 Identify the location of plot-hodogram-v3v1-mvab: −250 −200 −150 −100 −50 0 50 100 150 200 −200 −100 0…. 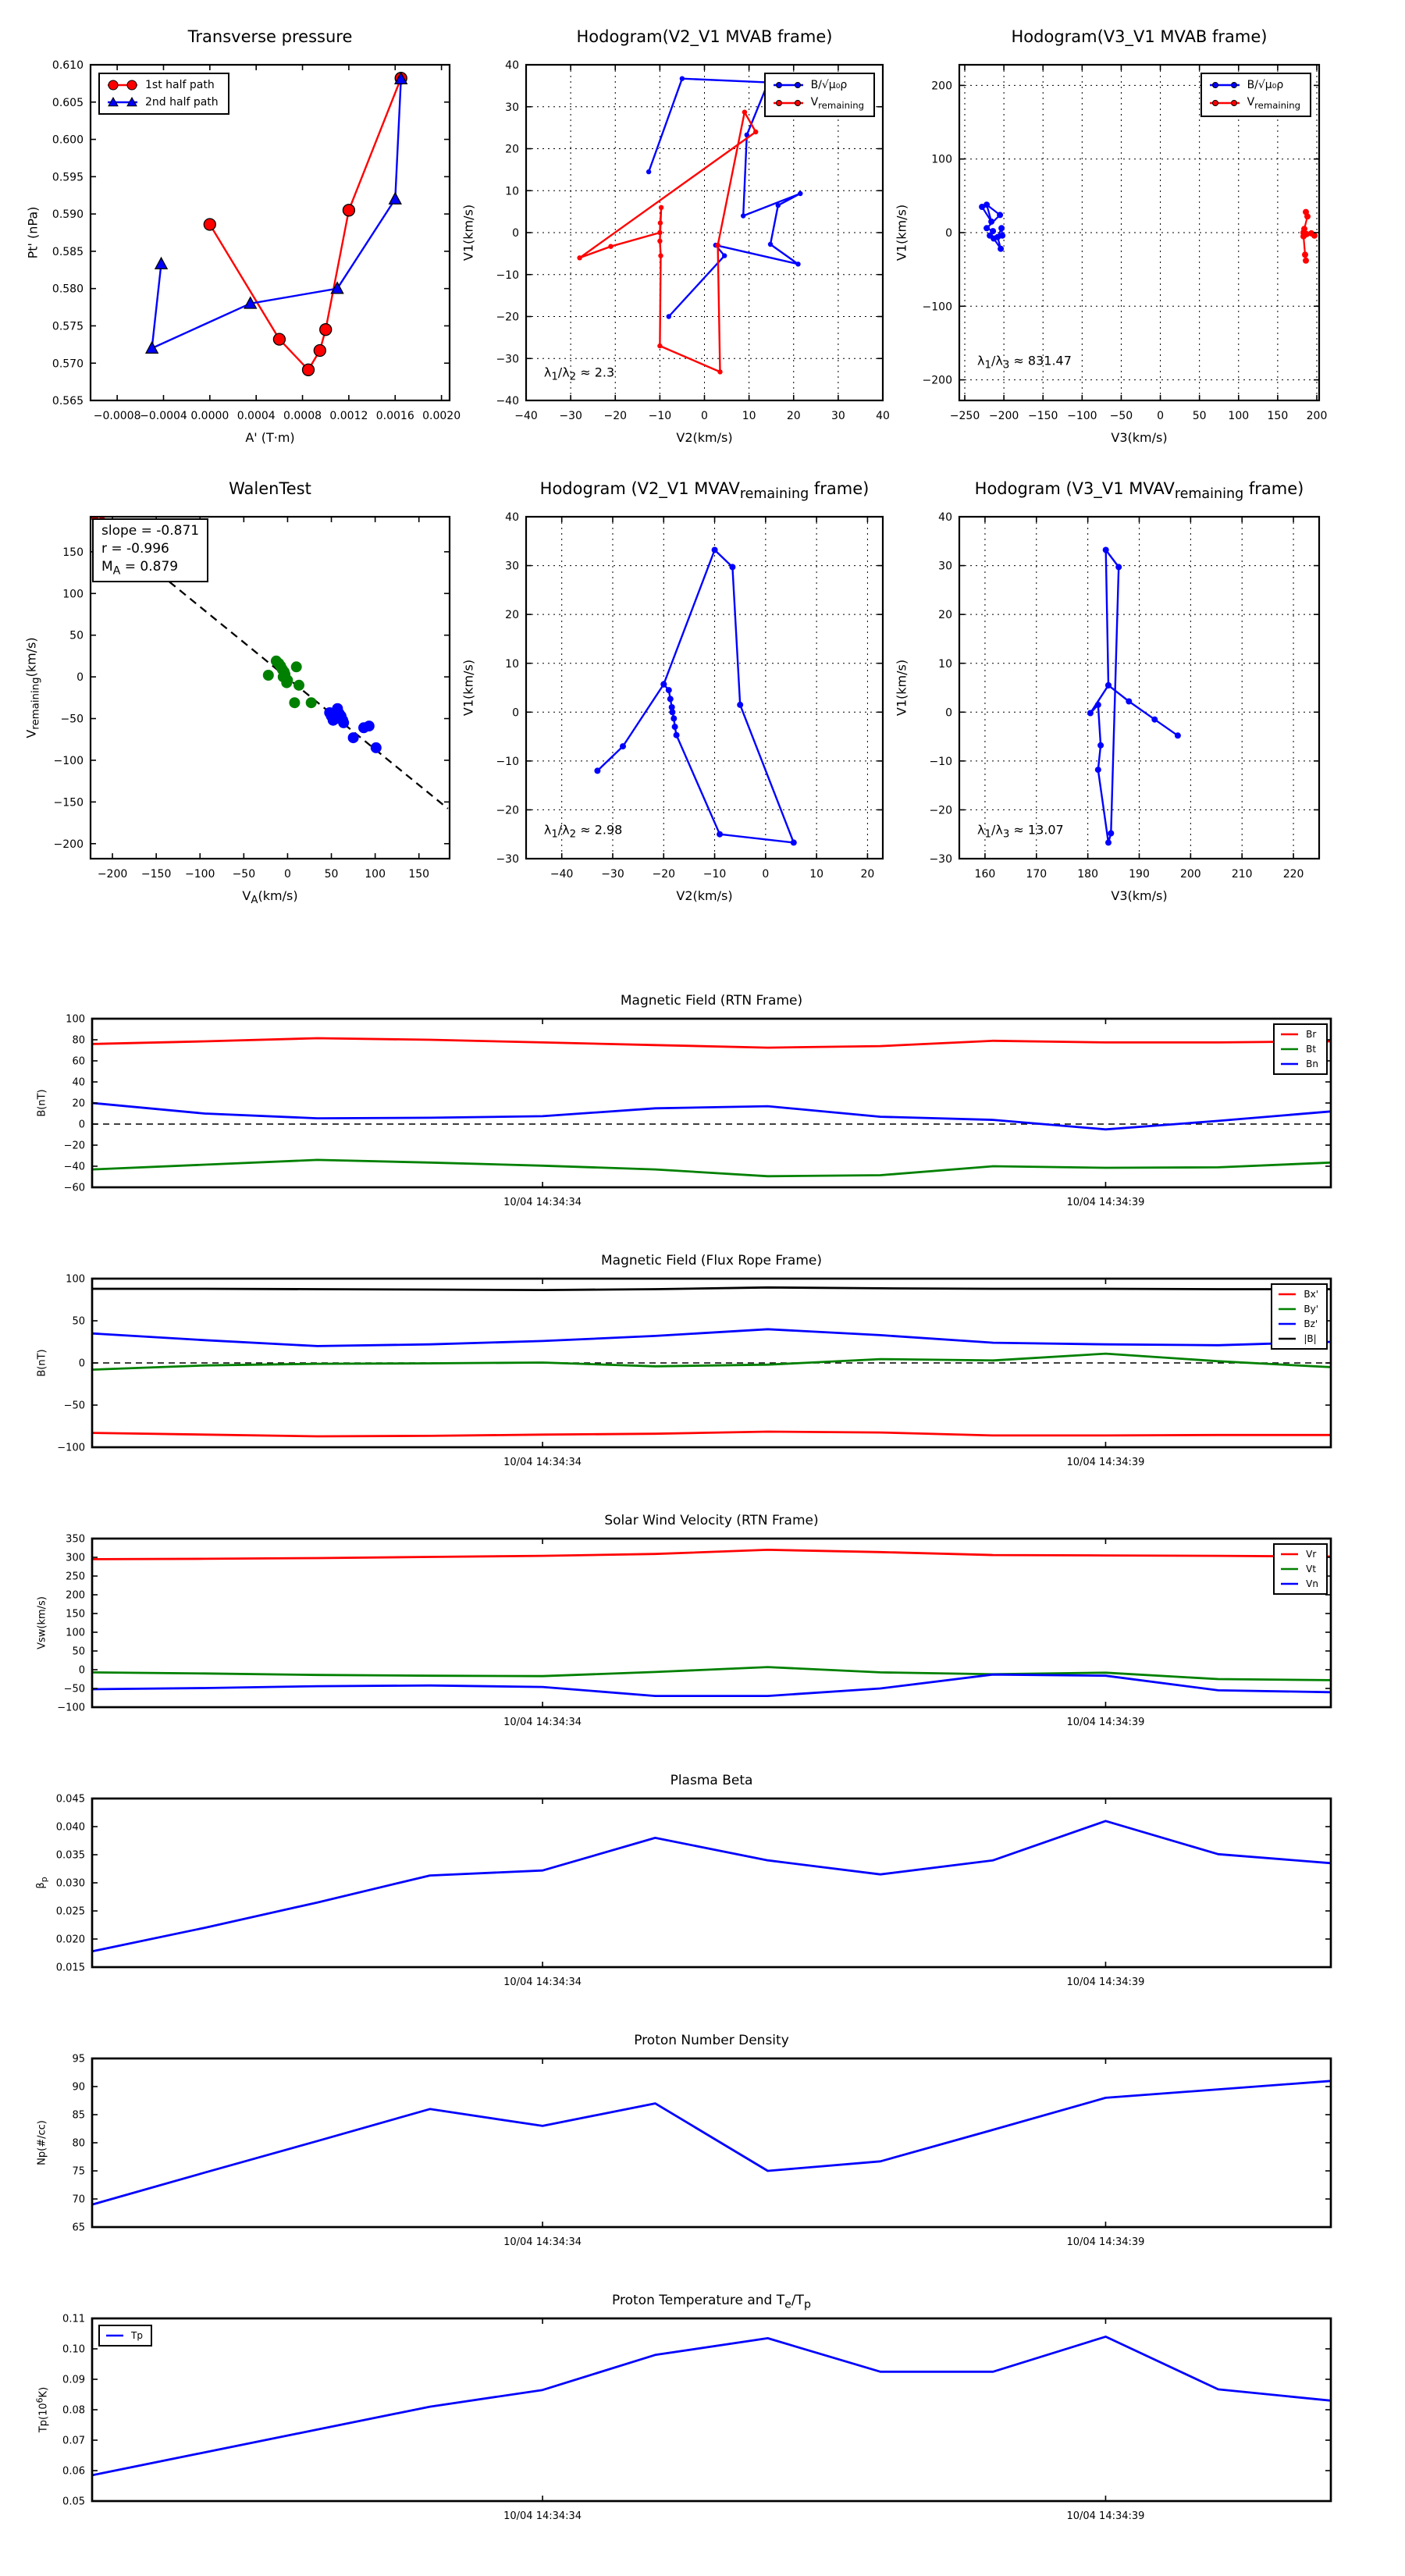
(1111, 236).